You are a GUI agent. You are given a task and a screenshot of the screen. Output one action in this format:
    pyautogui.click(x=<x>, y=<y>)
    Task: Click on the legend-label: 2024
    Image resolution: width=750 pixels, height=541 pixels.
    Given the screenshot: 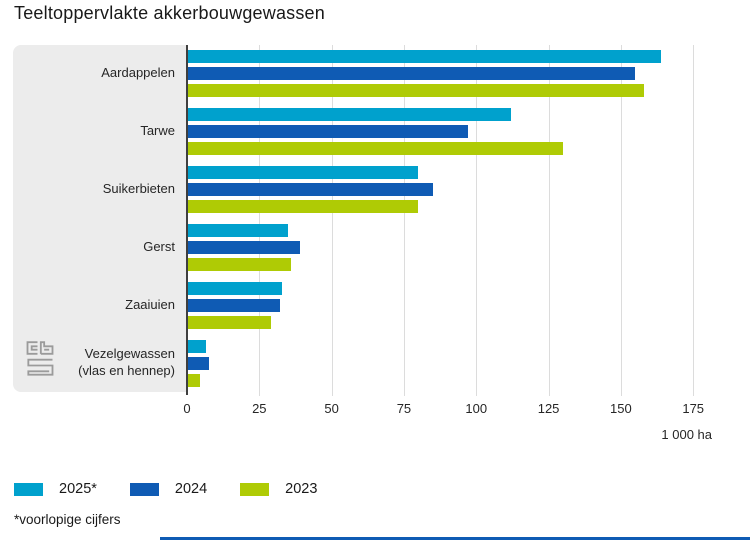 What is the action you would take?
    pyautogui.click(x=191, y=489)
    